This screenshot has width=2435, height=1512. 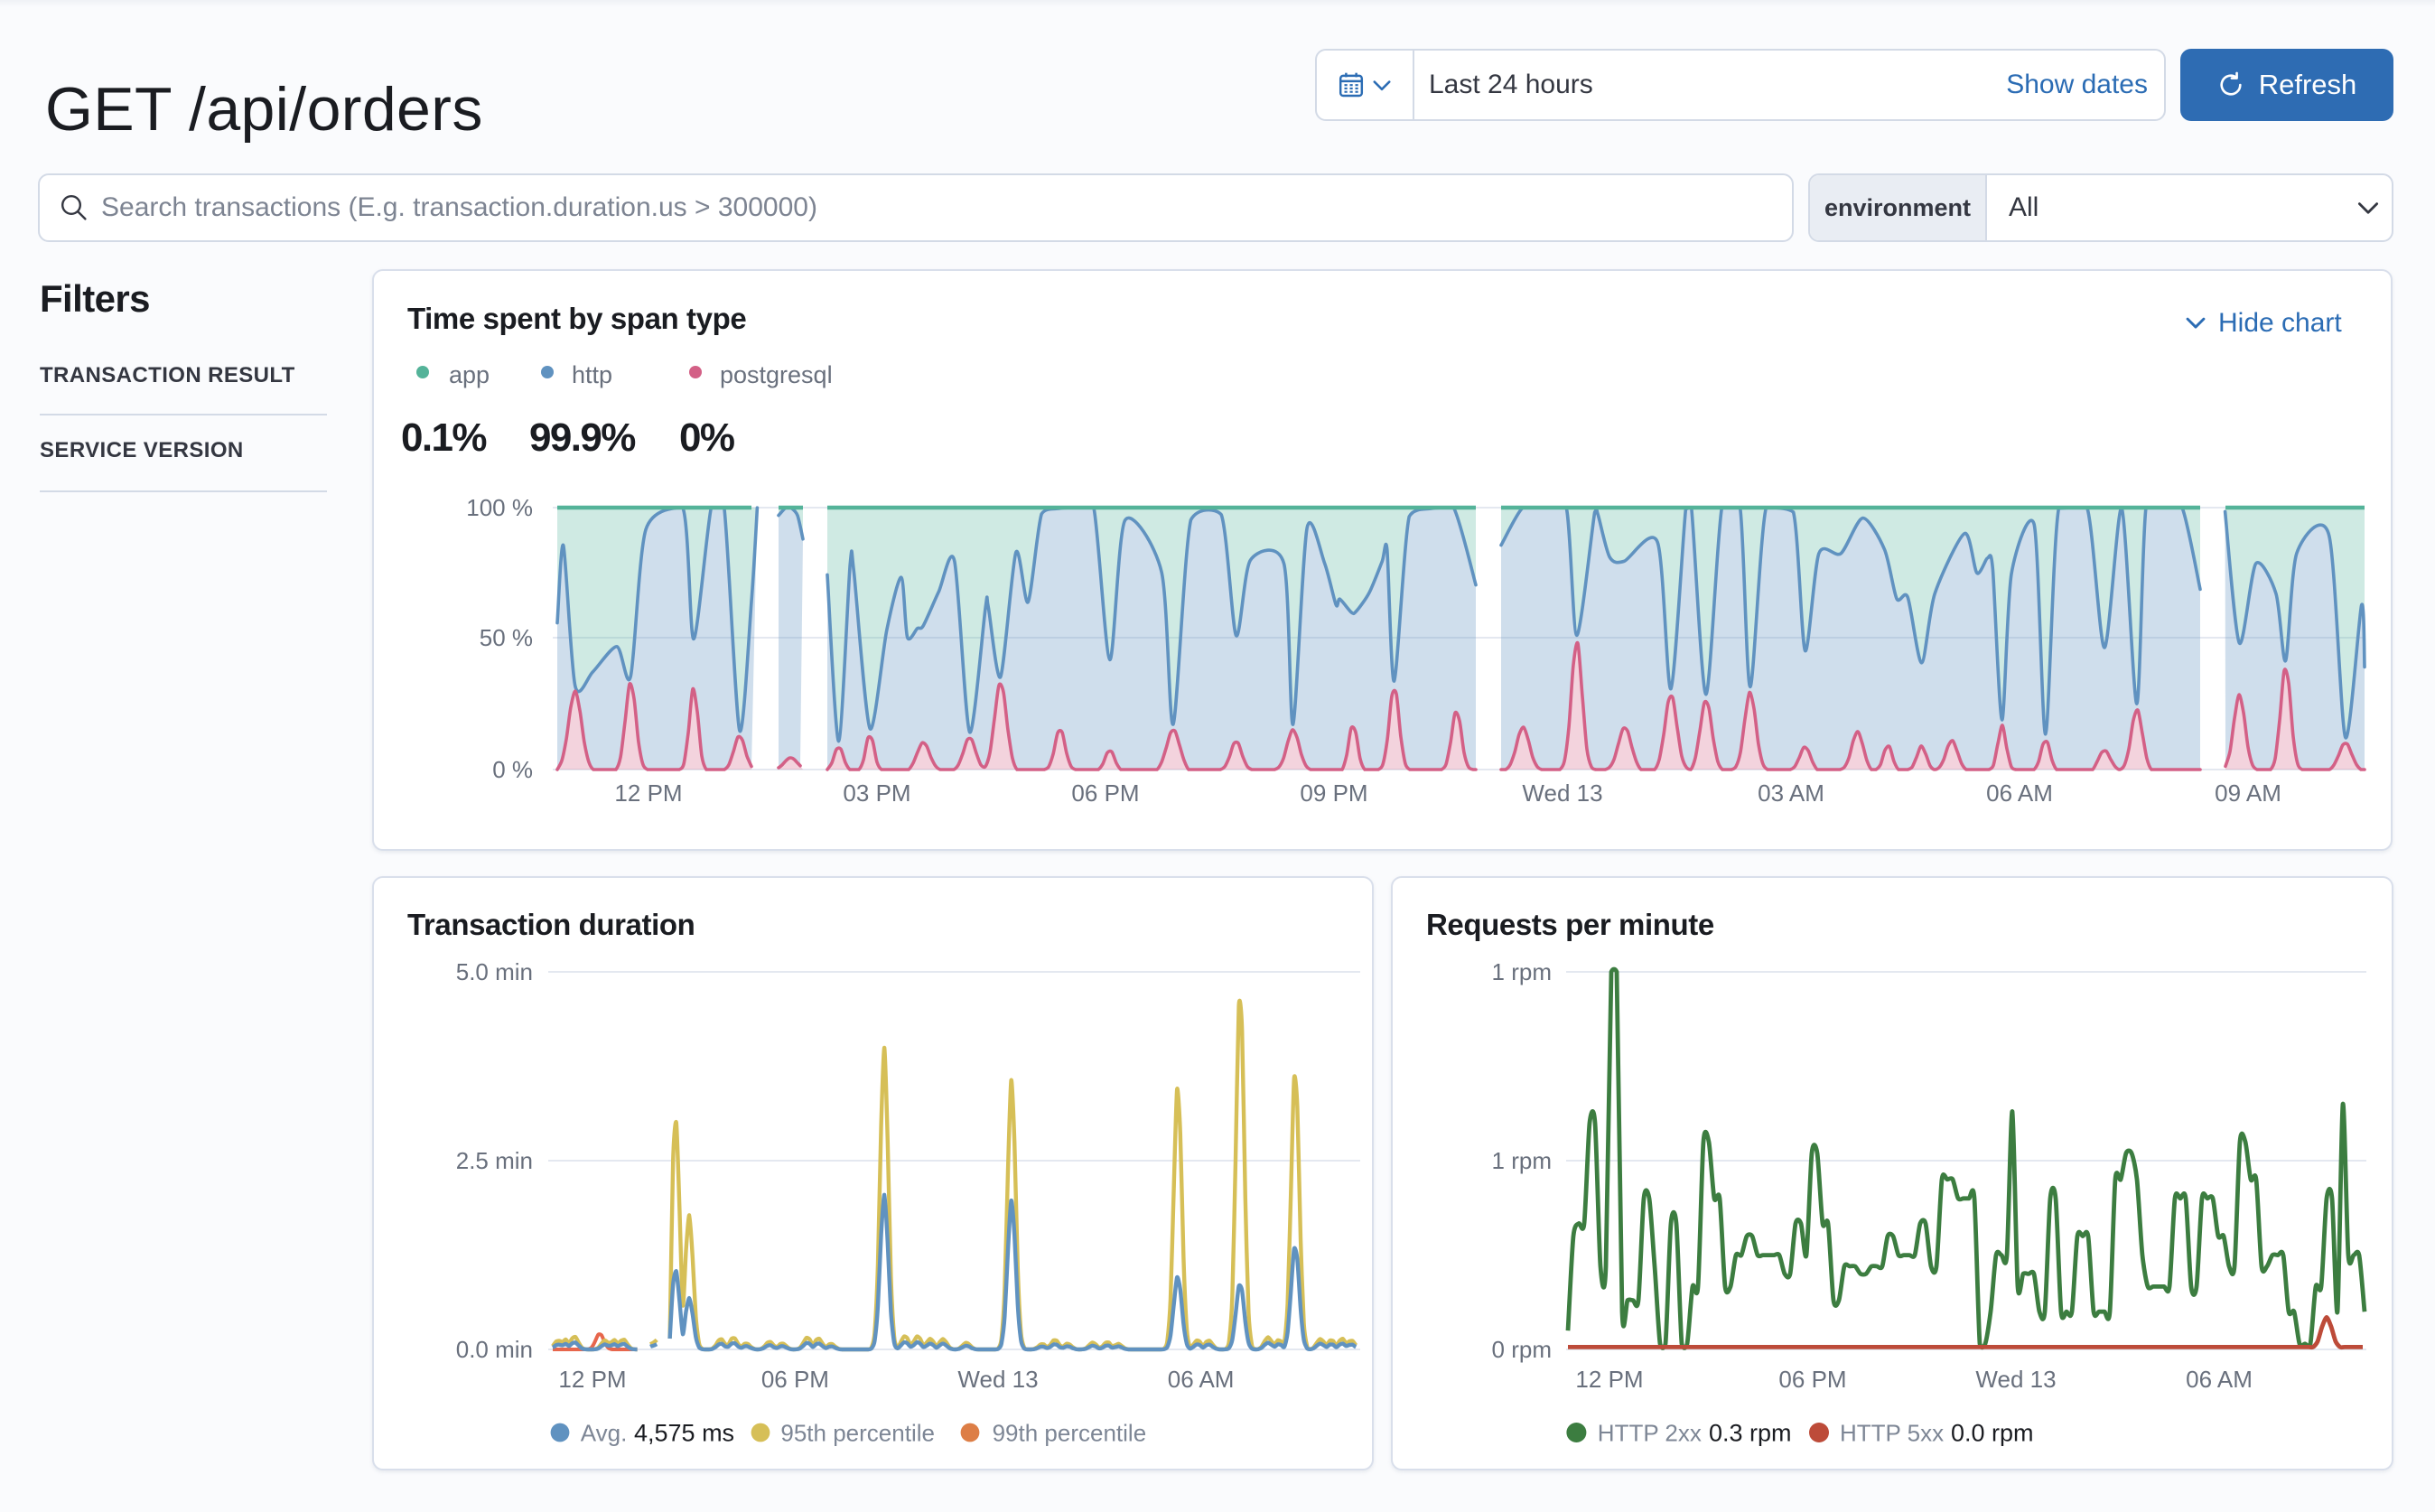 What do you see at coordinates (1522, 1349) in the screenshot?
I see `svg-text: 0 rpm` at bounding box center [1522, 1349].